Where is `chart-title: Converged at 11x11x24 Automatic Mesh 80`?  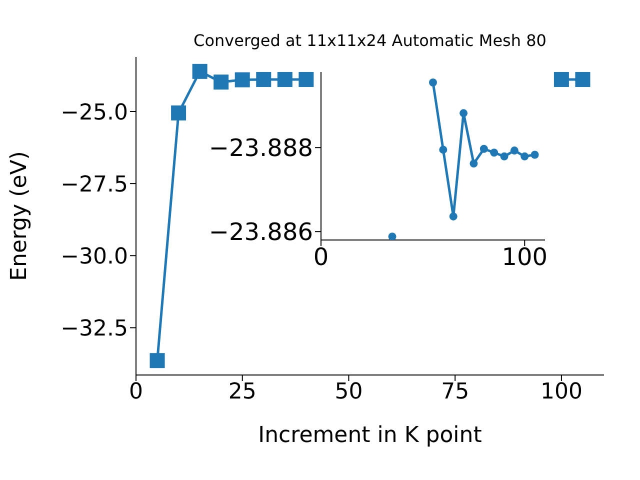
chart-title: Converged at 11x11x24 Automatic Mesh 80 is located at coordinates (370, 40).